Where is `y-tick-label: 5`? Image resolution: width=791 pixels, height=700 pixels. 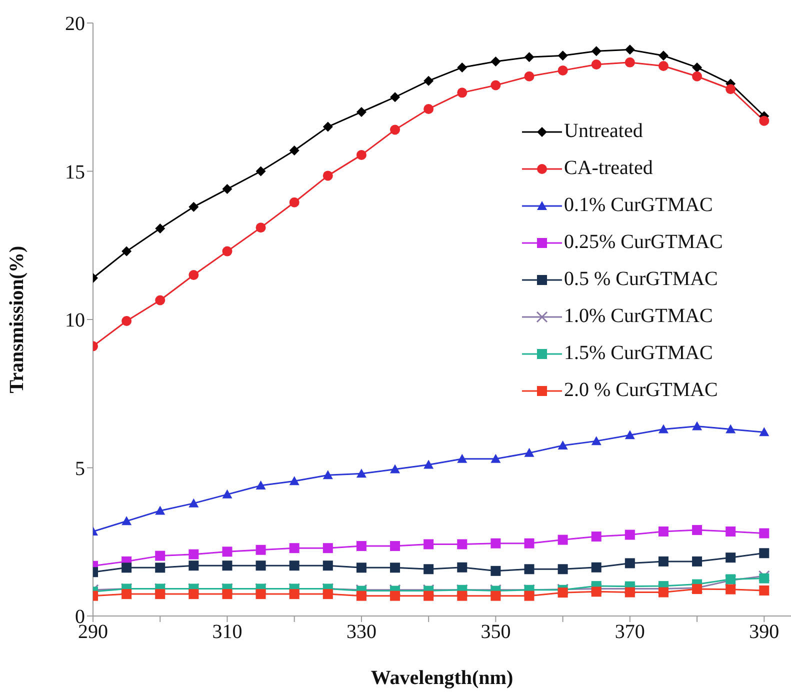 y-tick-label: 5 is located at coordinates (80, 469).